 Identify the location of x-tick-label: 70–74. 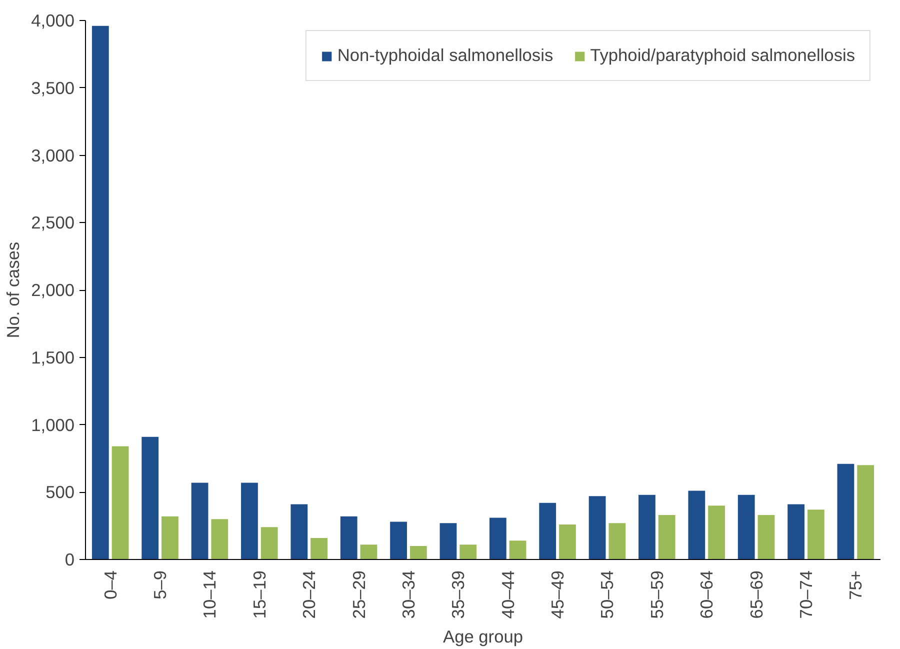
(806, 594).